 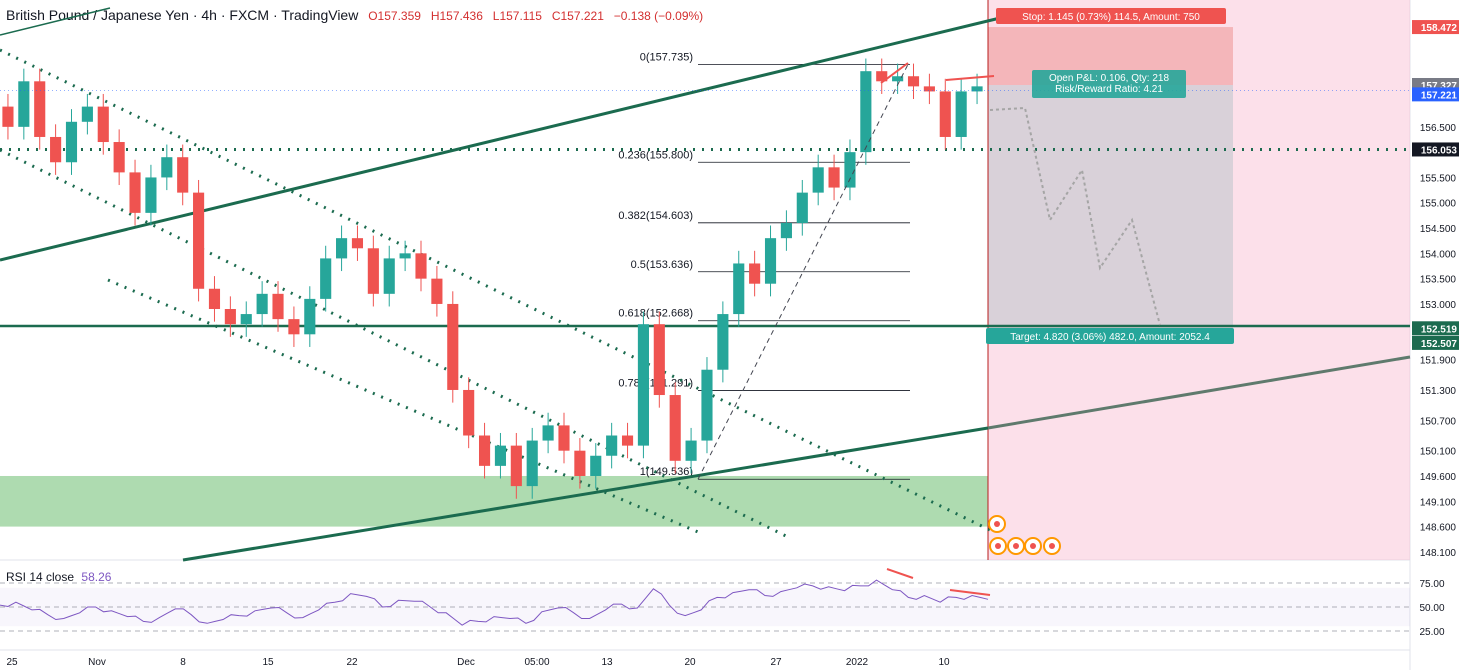 I want to click on time-axis-tick: 15, so click(x=268, y=662).